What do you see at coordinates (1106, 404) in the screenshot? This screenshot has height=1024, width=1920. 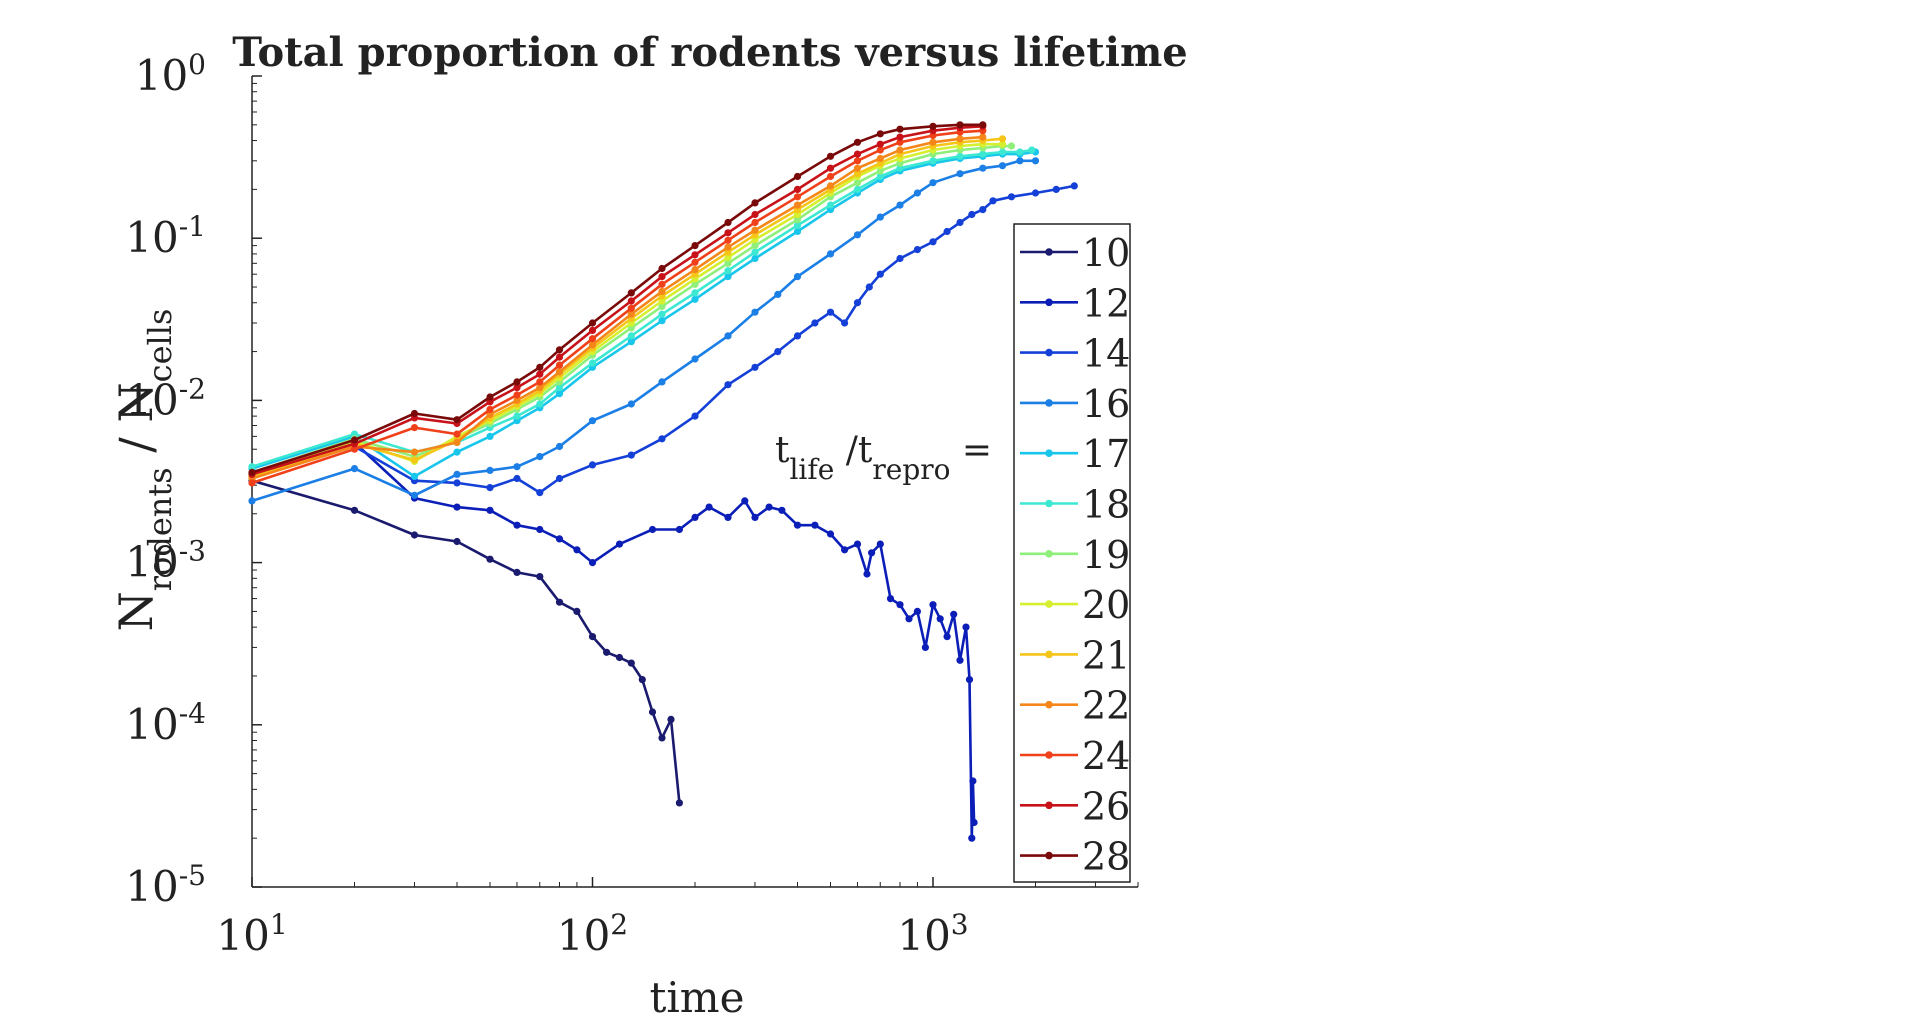 I see `legend-label: 16` at bounding box center [1106, 404].